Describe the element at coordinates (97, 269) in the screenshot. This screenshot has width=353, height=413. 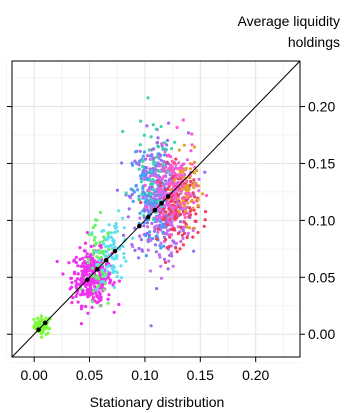
I see `highlight-point` at that location.